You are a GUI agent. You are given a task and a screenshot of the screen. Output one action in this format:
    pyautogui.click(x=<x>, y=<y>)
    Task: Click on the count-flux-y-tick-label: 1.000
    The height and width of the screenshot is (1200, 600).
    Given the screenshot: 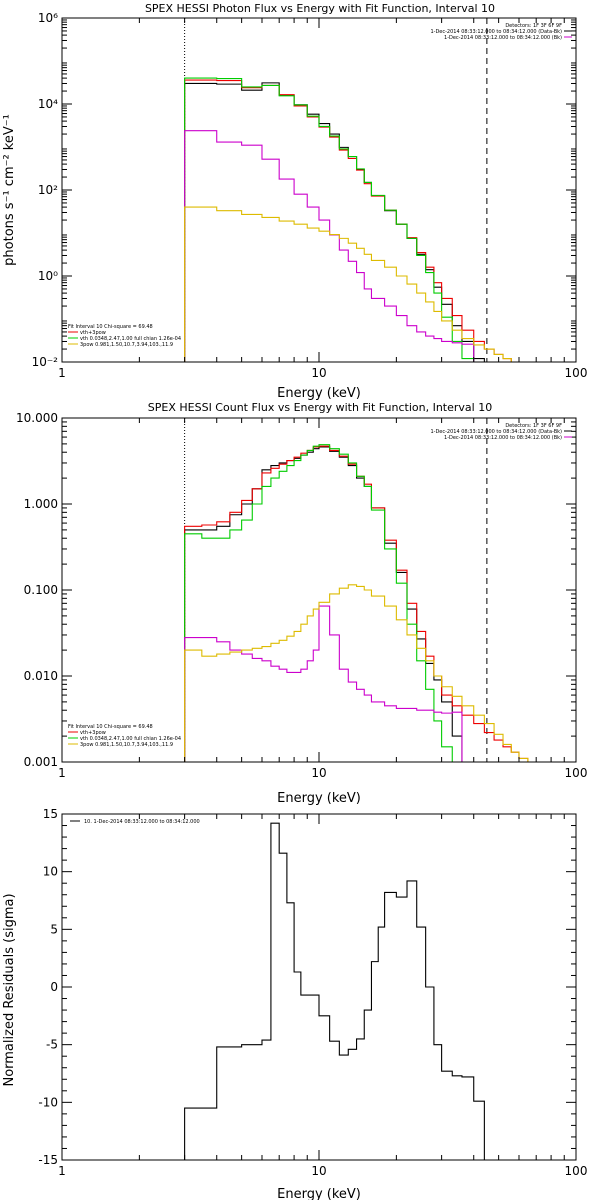 What is the action you would take?
    pyautogui.click(x=41, y=504)
    